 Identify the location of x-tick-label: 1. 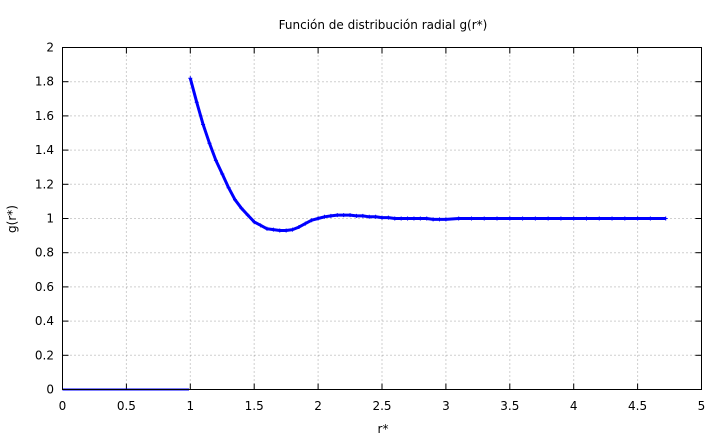
(190, 406).